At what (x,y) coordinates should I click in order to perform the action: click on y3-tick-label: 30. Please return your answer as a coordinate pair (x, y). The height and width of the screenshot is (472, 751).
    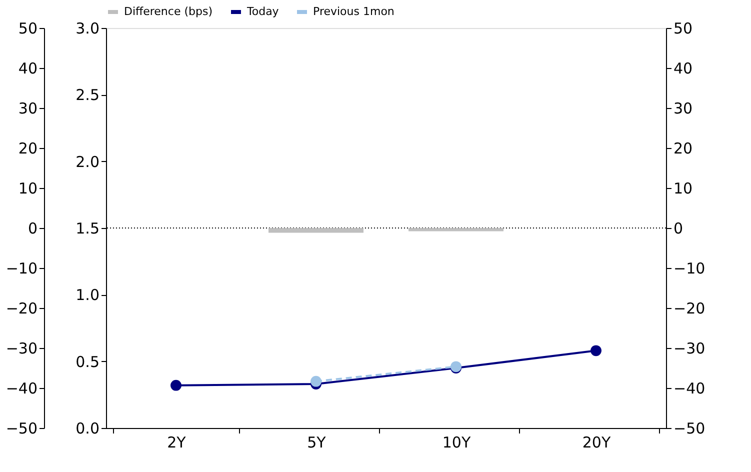
    Looking at the image, I should click on (28, 109).